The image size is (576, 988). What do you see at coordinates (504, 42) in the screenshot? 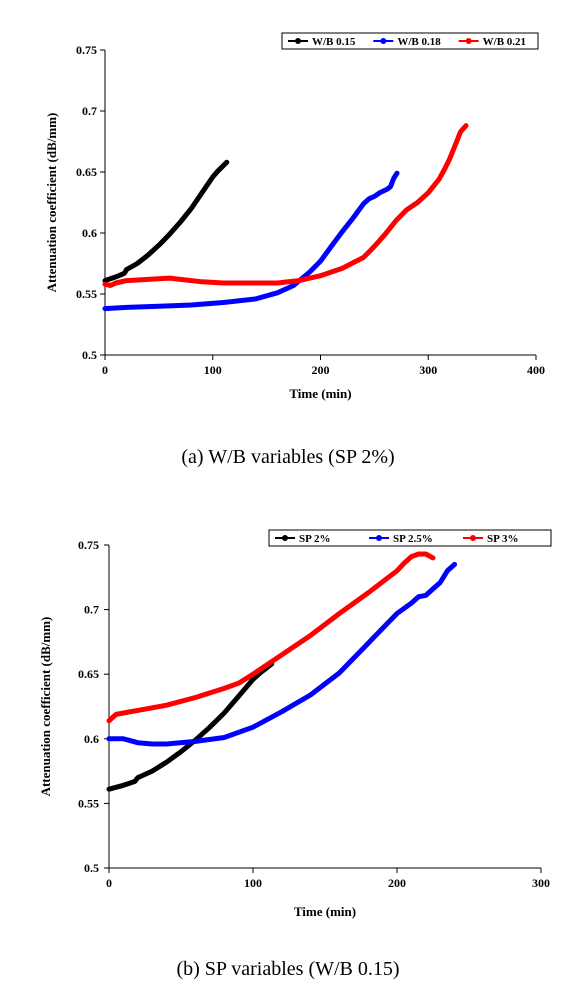
I see `legend-label: W/B 0.21` at bounding box center [504, 42].